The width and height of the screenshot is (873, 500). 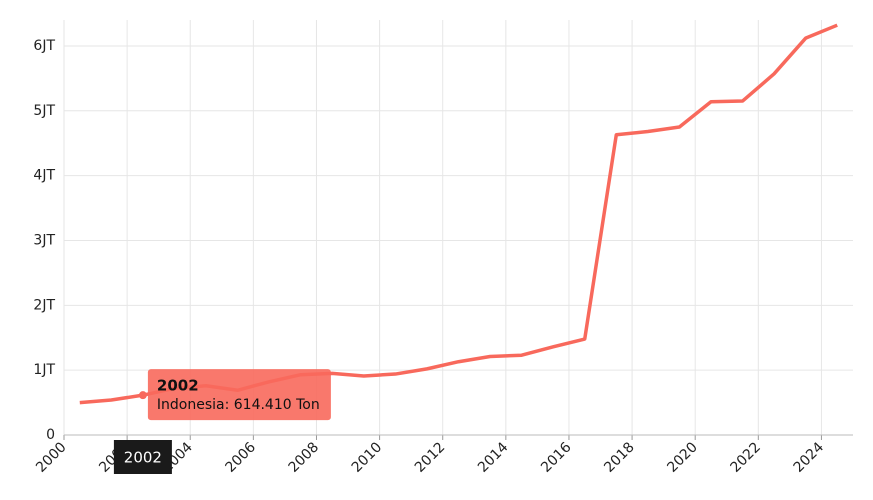 I want to click on x-tick-label: 2006, so click(x=241, y=457).